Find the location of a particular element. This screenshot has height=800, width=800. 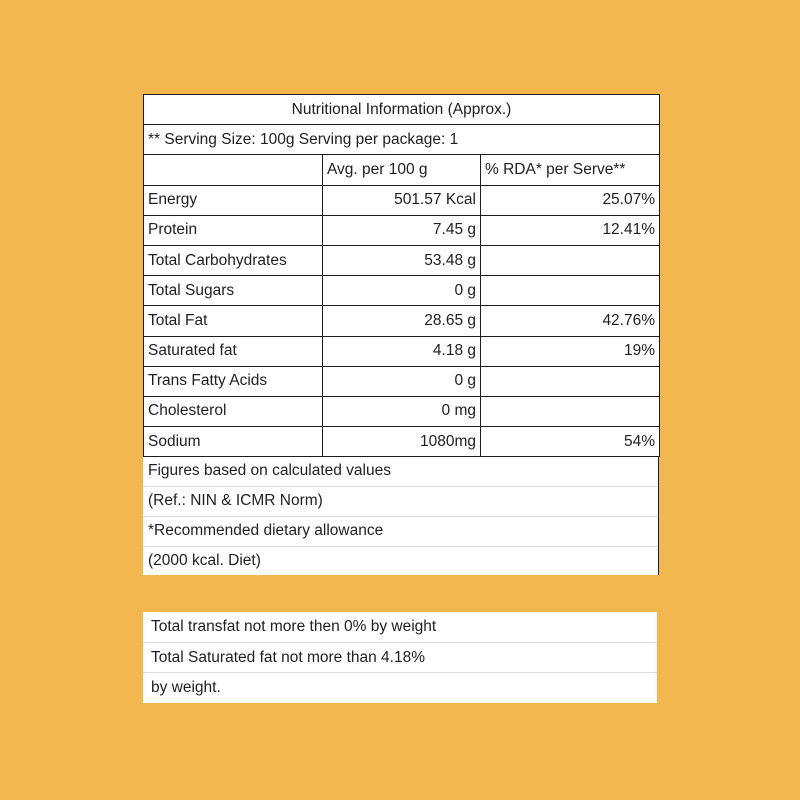

nutrient-label: Trans Fatty Acids is located at coordinates (233, 381).